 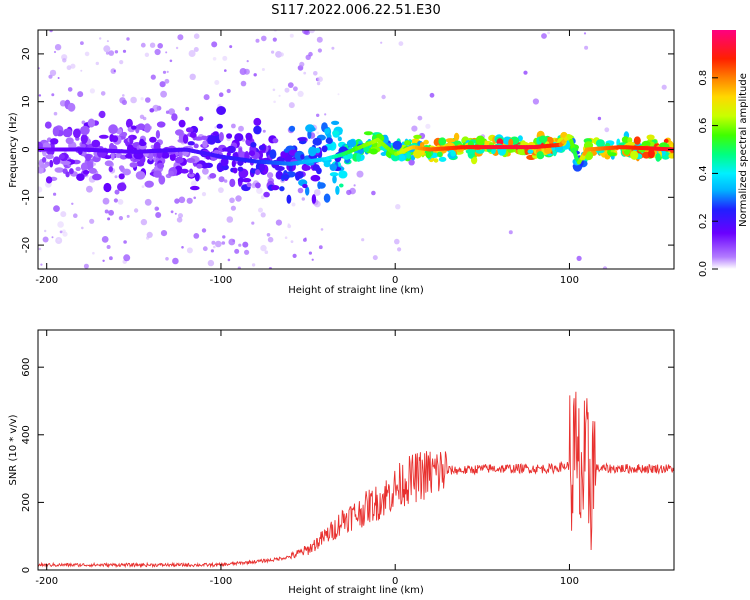 What do you see at coordinates (569, 581) in the screenshot?
I see `x-tick-label: 100` at bounding box center [569, 581].